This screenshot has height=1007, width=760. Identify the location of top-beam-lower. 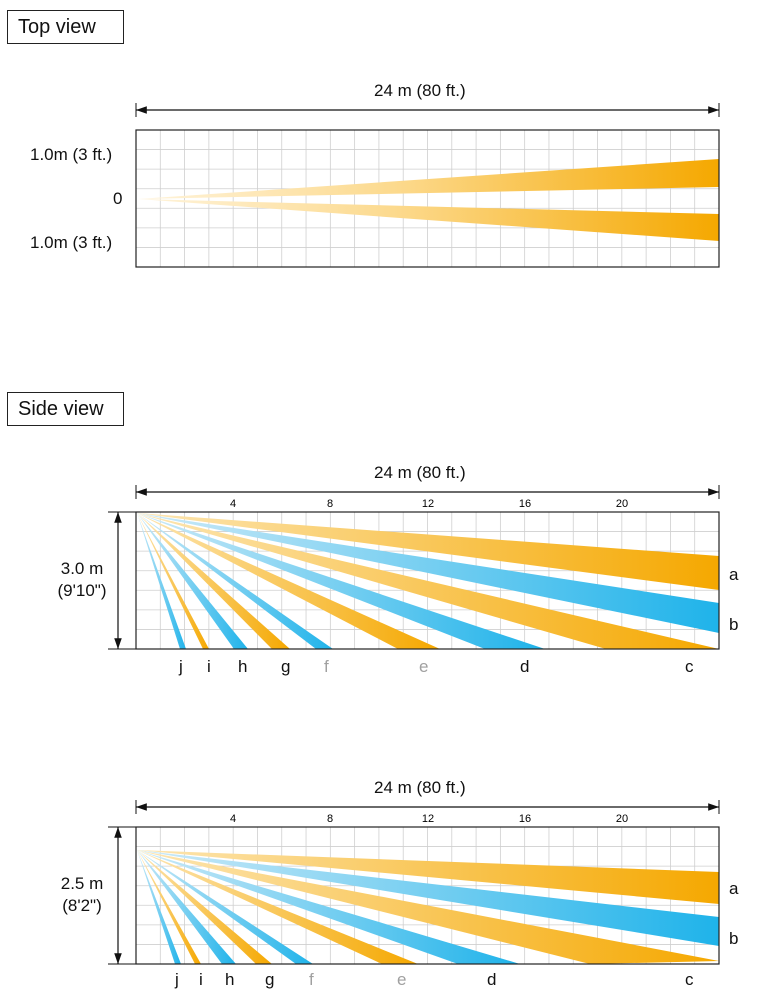
(428, 220).